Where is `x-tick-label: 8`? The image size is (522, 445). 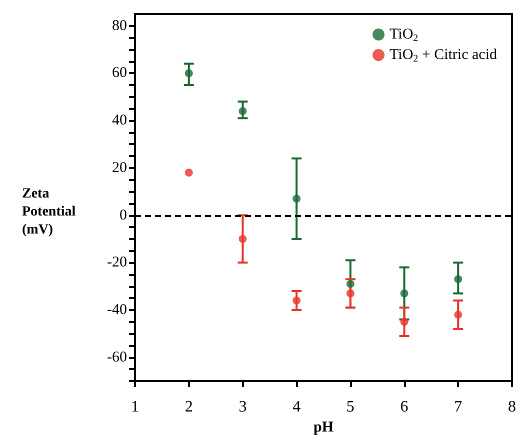
x-tick-label: 8 is located at coordinates (512, 407).